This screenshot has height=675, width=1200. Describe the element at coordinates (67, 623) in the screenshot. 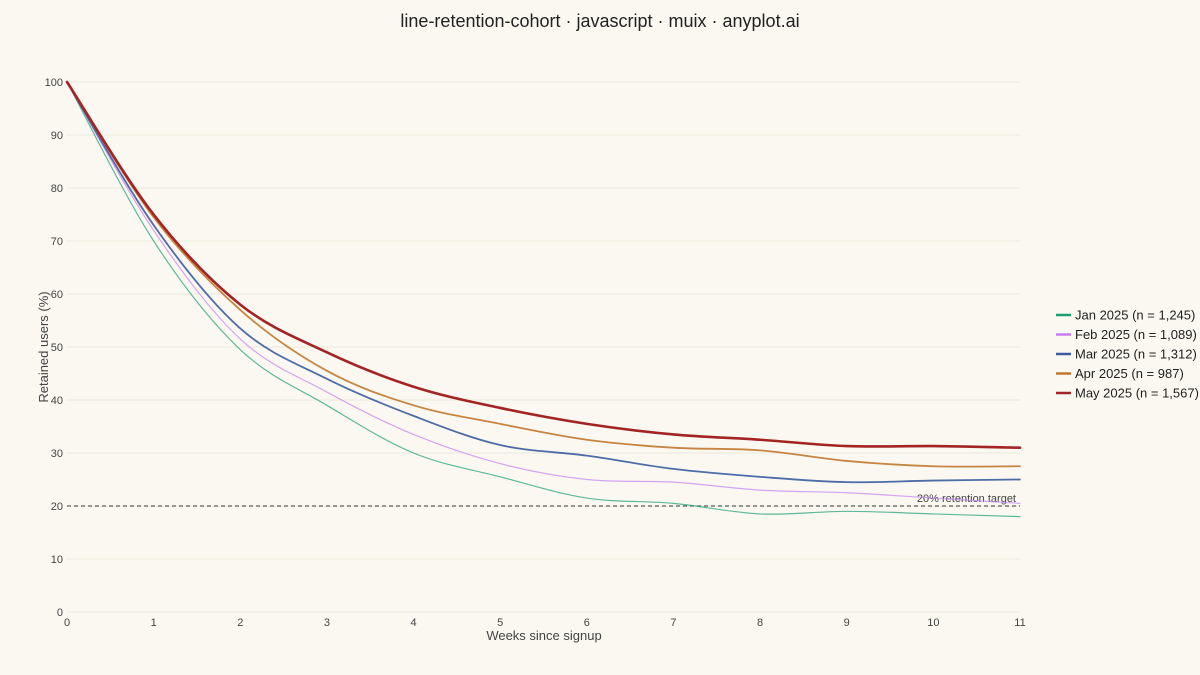

I see `x-tick-label: 0` at that location.